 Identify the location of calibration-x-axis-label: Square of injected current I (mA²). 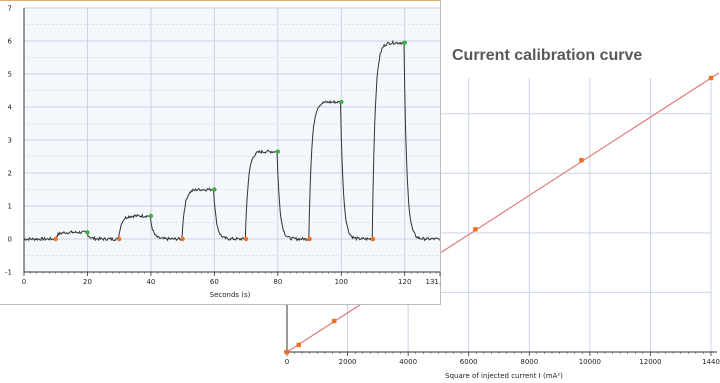
(504, 376).